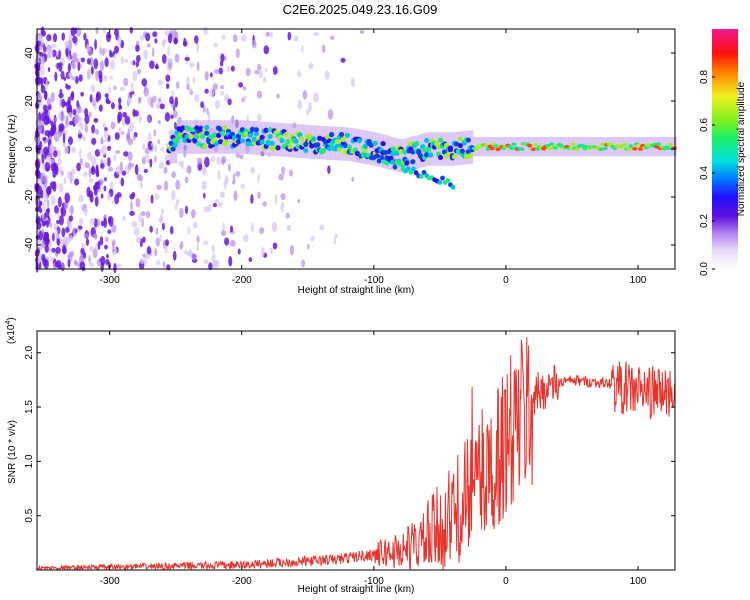 This screenshot has width=750, height=600. Describe the element at coordinates (12, 452) in the screenshot. I see `snr-y-axis-label: SNR (10 * v/v)` at that location.